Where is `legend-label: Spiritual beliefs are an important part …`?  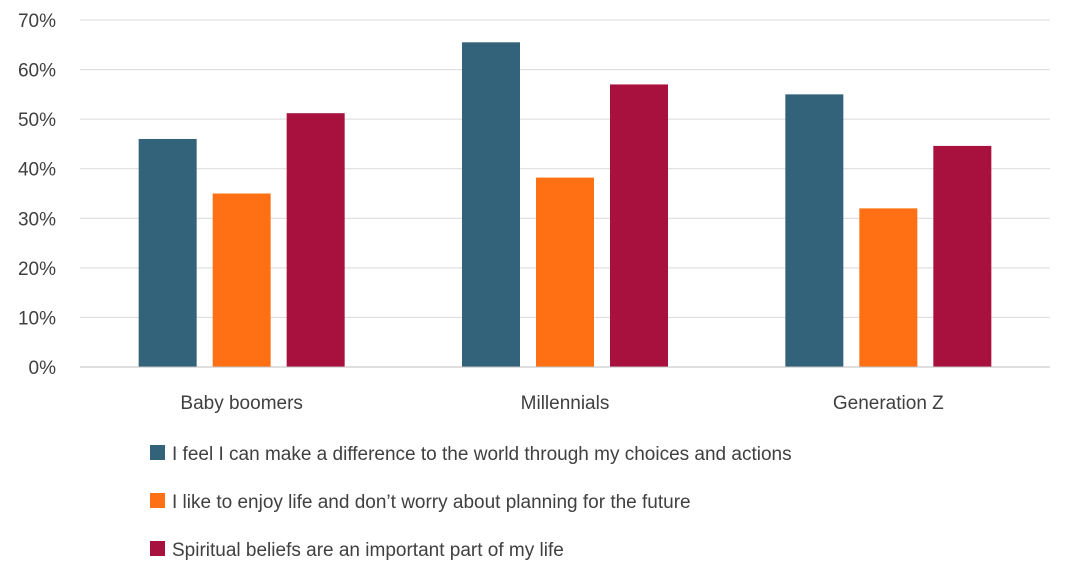
legend-label: Spiritual beliefs are an important part … is located at coordinates (368, 550).